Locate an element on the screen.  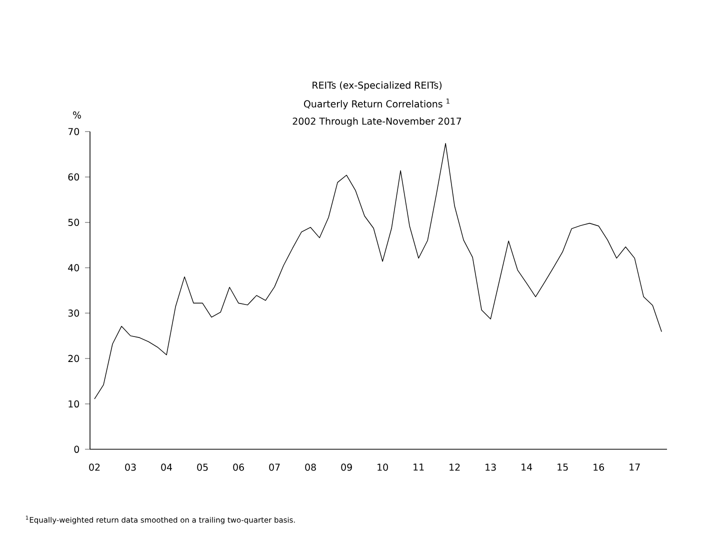
x-tick-label: 13 is located at coordinates (491, 467).